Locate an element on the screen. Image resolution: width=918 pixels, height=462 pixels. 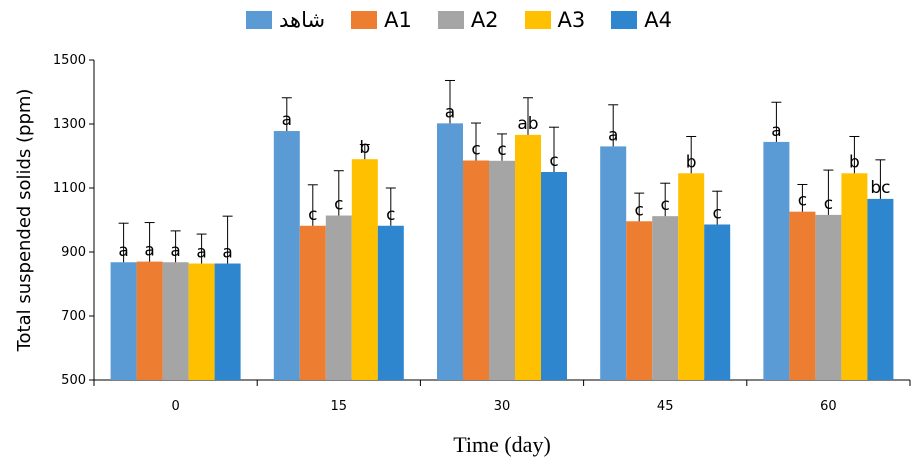
x-tick-label: 30 is located at coordinates (502, 406).